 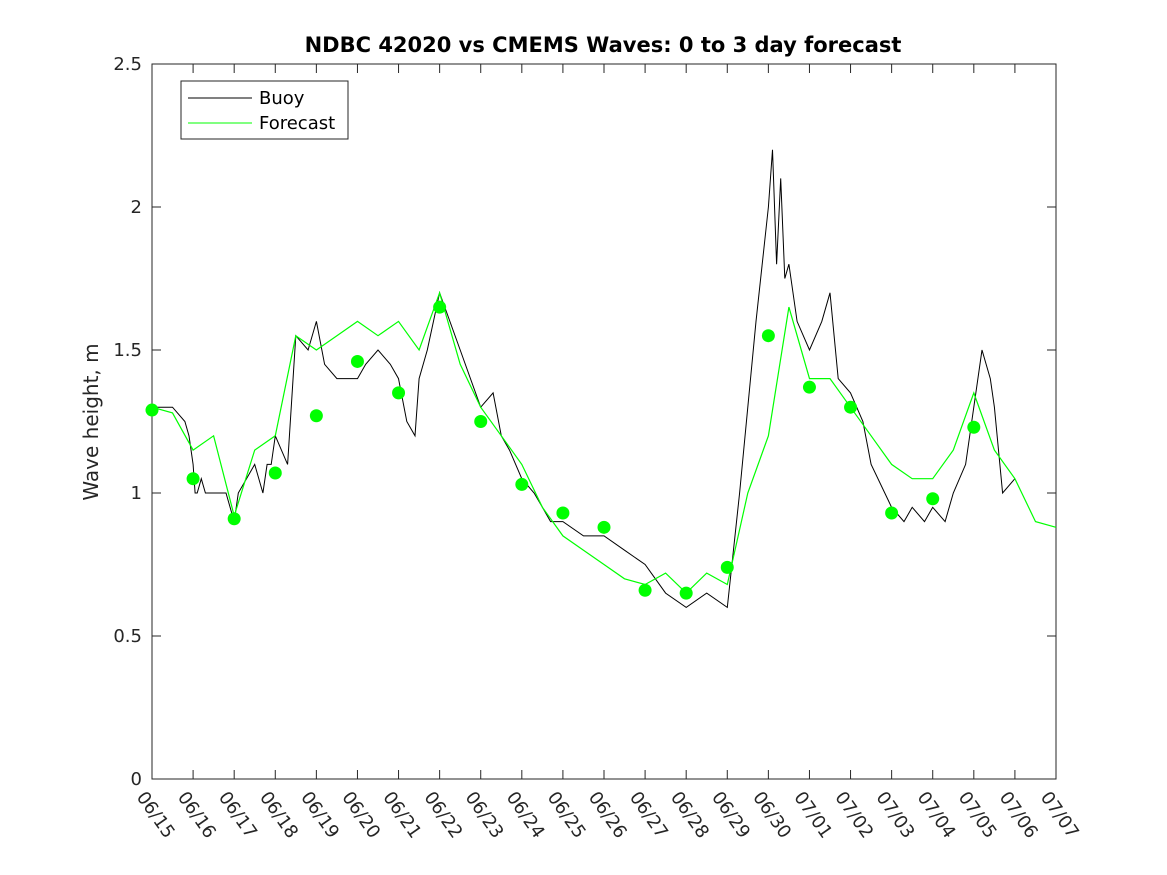 What do you see at coordinates (443, 815) in the screenshot?
I see `x-tick-label: 06/22` at bounding box center [443, 815].